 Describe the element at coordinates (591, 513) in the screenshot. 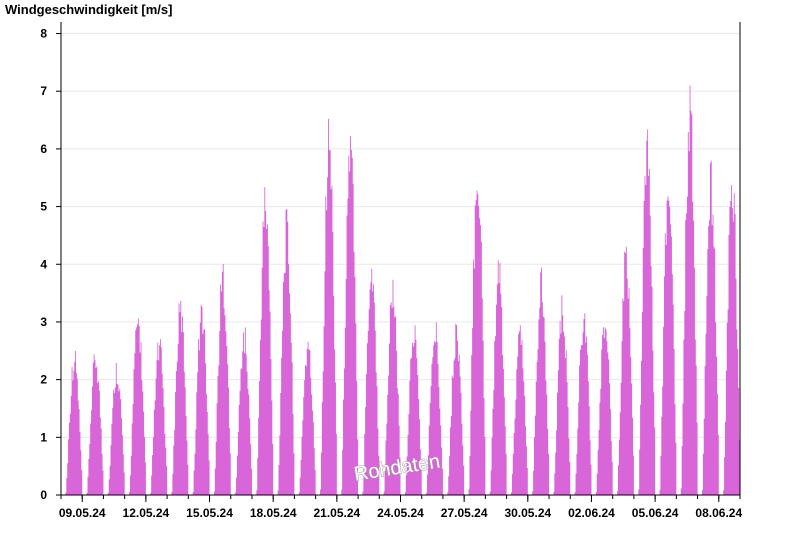

I see `x-tick-label: 02.06.24` at that location.